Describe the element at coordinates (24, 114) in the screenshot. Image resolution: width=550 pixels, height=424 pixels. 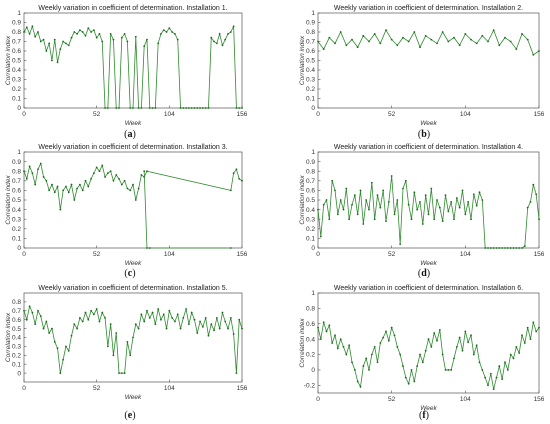
I see `x-tick-label: 0` at that location.